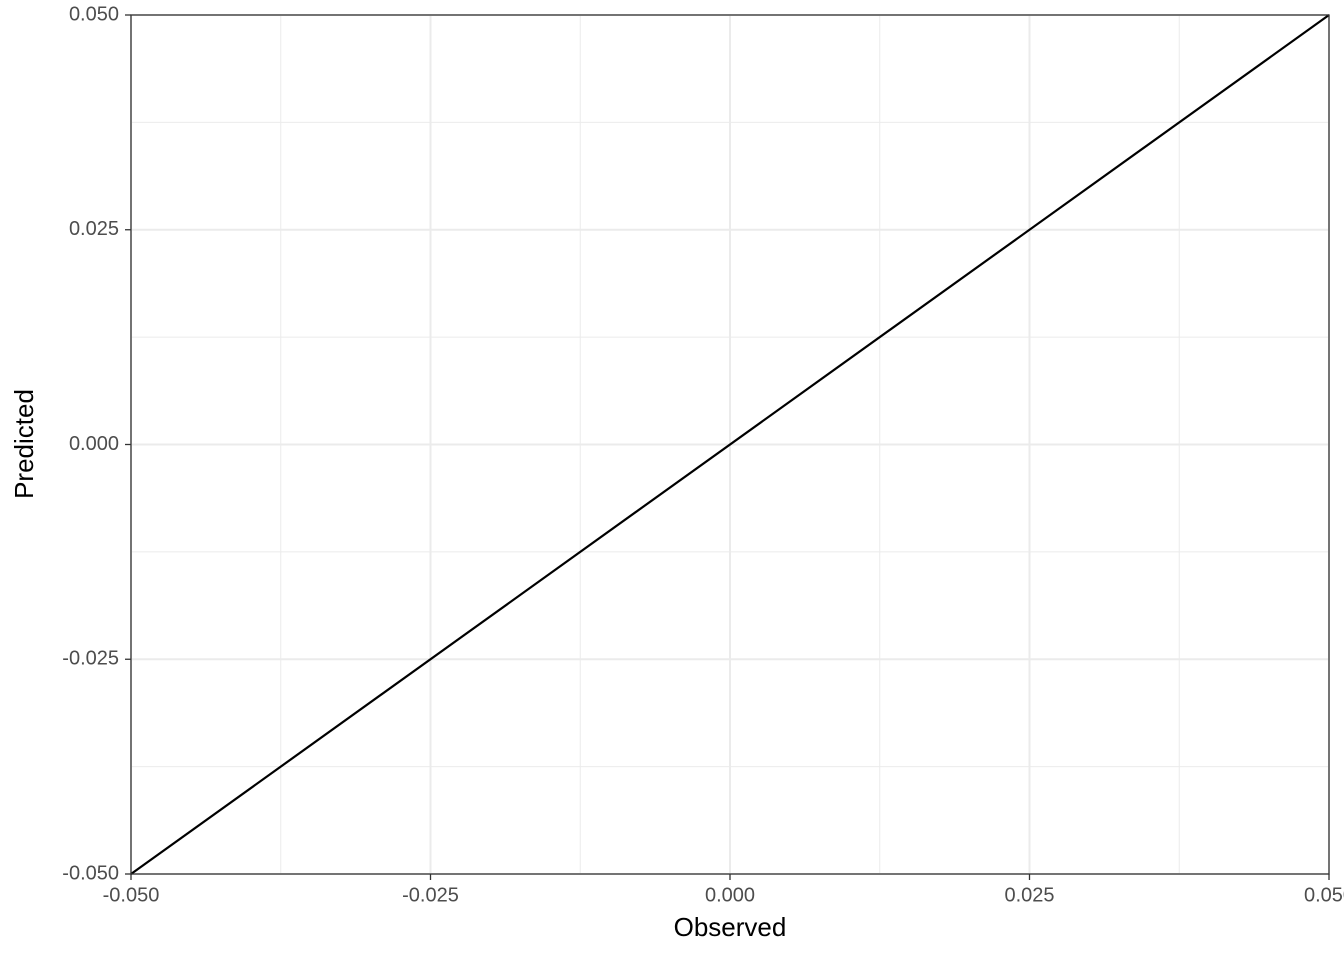 This screenshot has width=1344, height=960. What do you see at coordinates (24, 444) in the screenshot?
I see `y-axis-title: Predicted` at bounding box center [24, 444].